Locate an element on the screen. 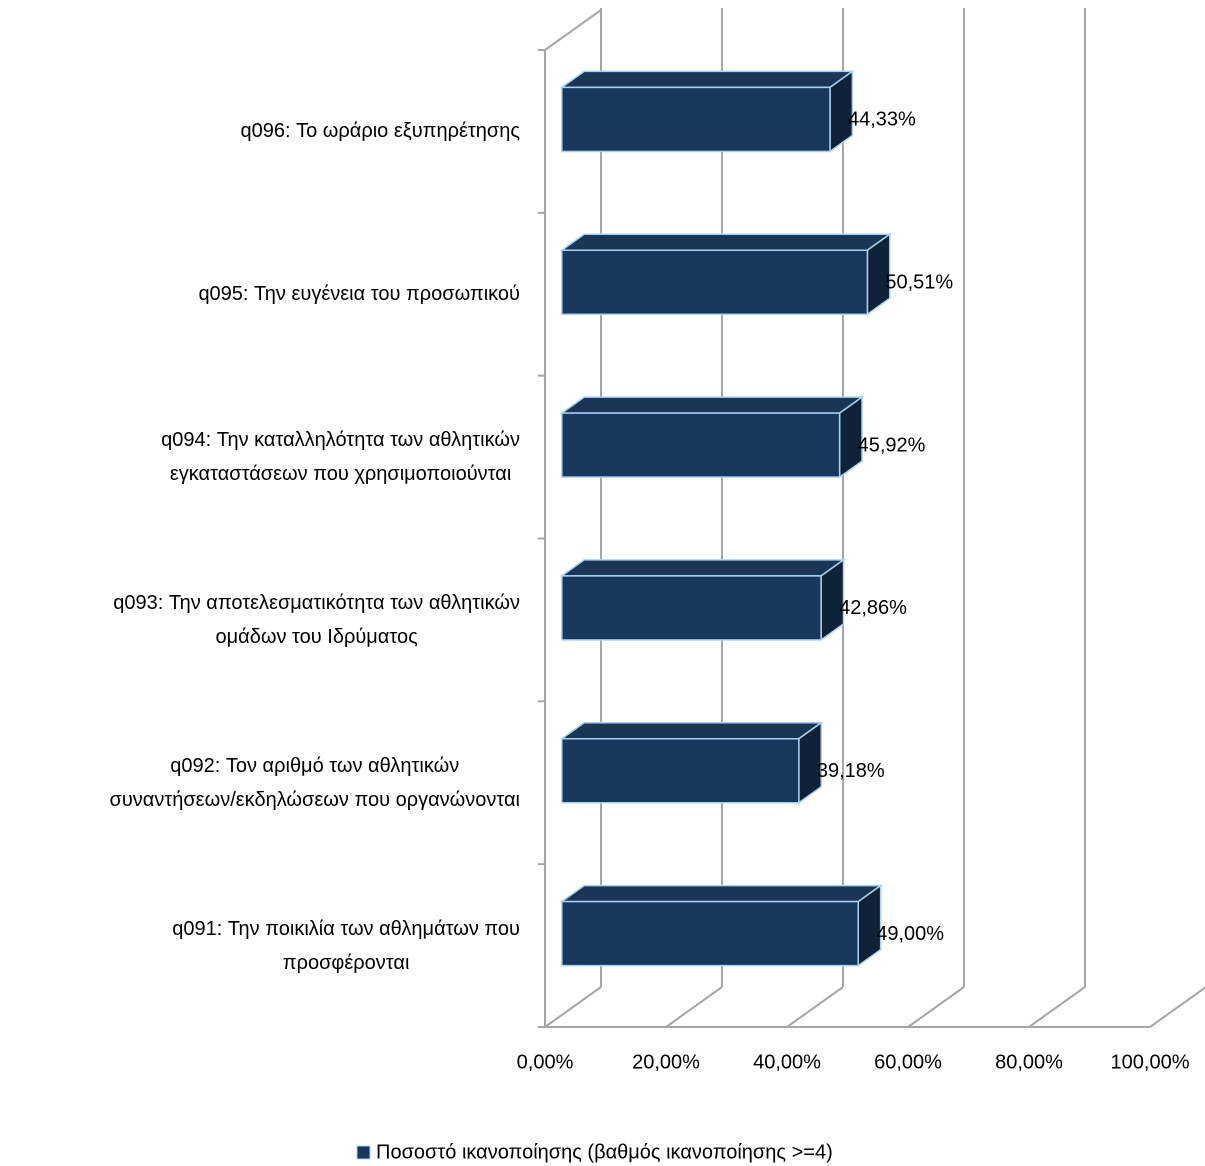 Image resolution: width=1205 pixels, height=1166 pixels. x-tick-label: 40,00% is located at coordinates (787, 1062).